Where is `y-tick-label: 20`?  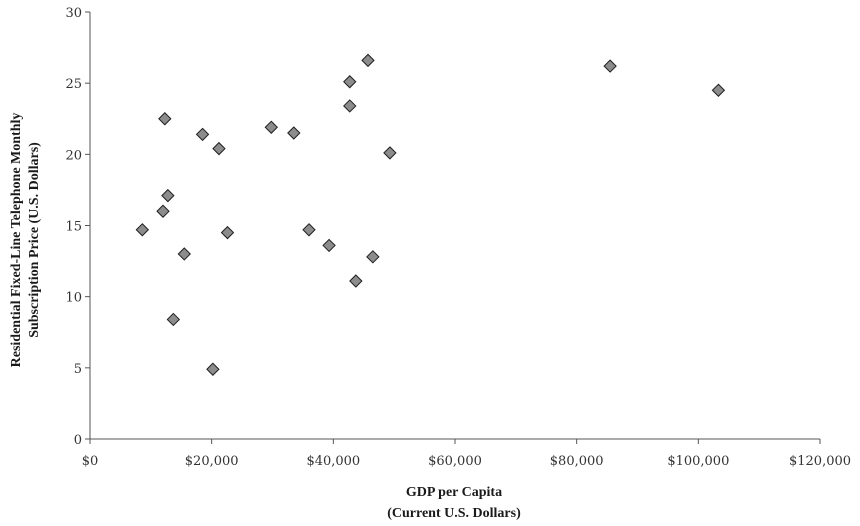 y-tick-label: 20 is located at coordinates (73, 155).